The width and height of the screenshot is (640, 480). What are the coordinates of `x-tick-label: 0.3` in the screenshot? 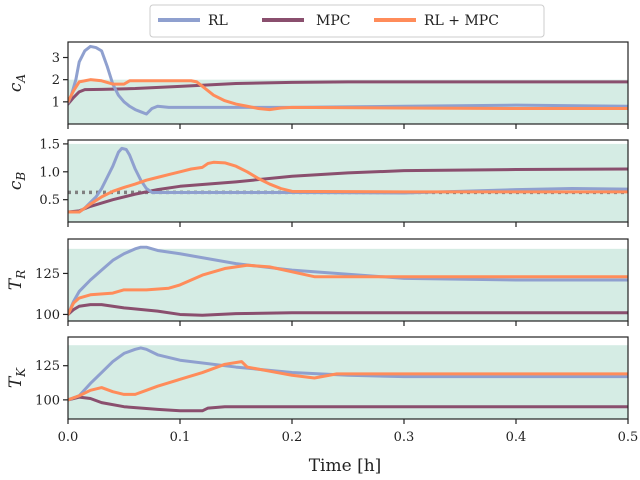 It's located at (404, 437).